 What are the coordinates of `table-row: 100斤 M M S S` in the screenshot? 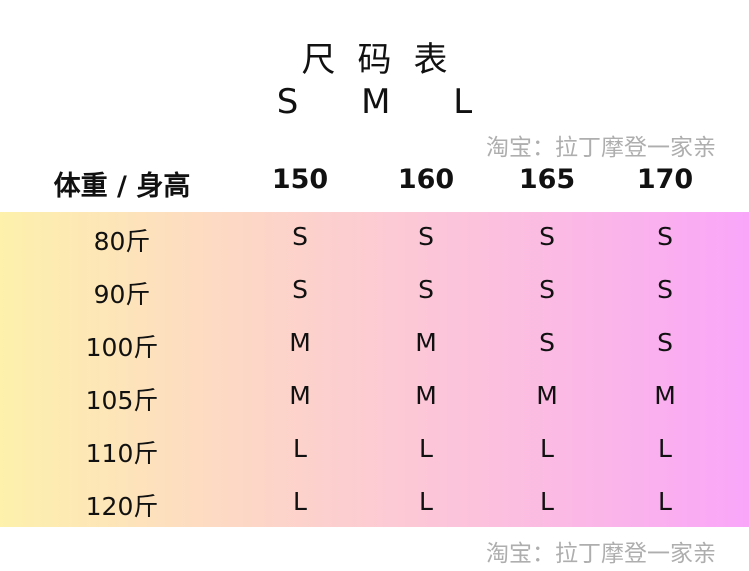 It's located at (374, 344).